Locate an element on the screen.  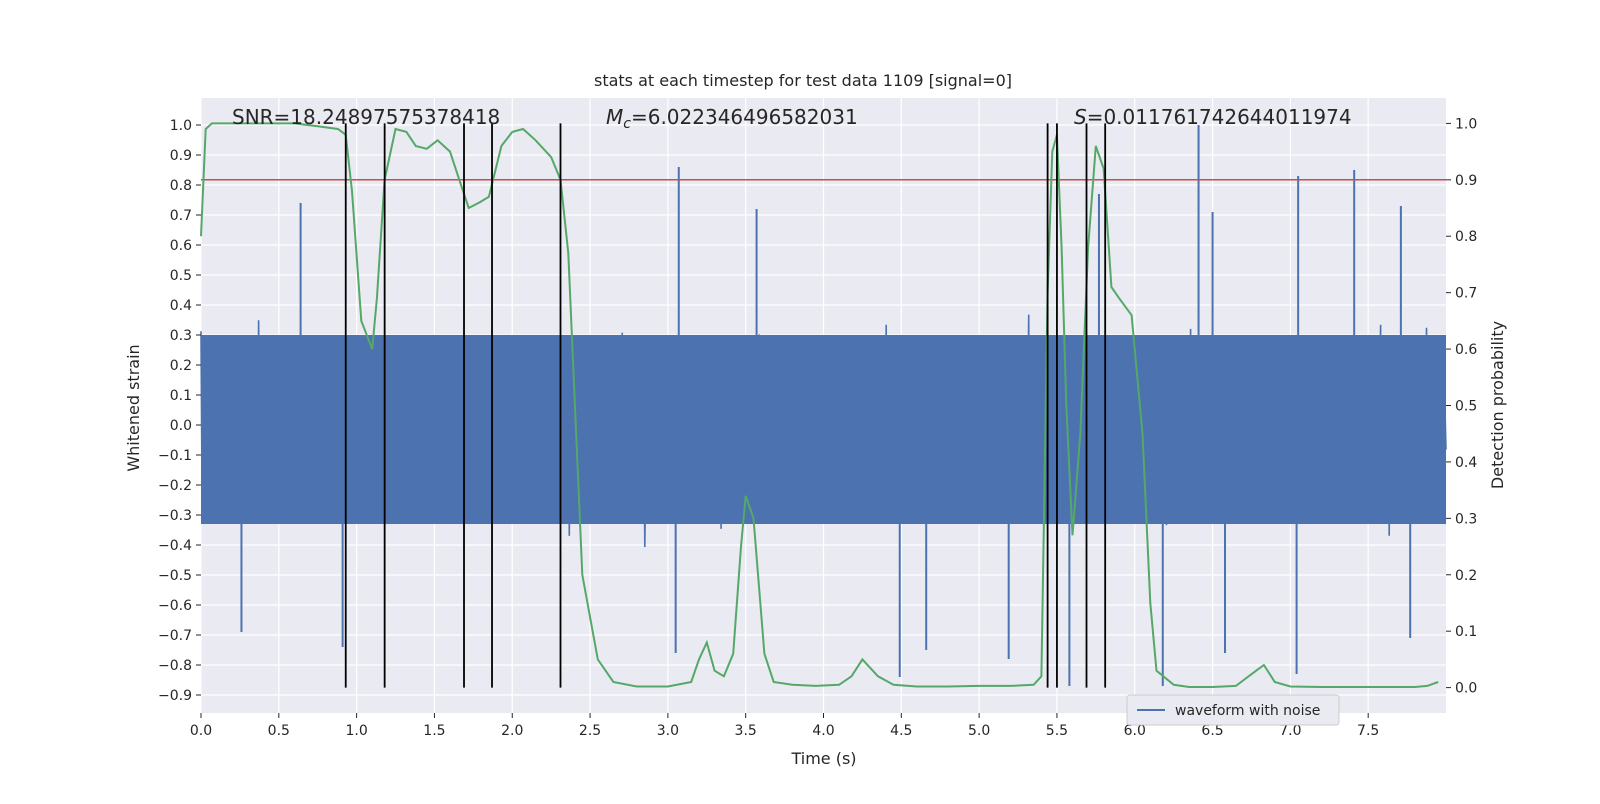
x-tick-label: 4.0 is located at coordinates (823, 731).